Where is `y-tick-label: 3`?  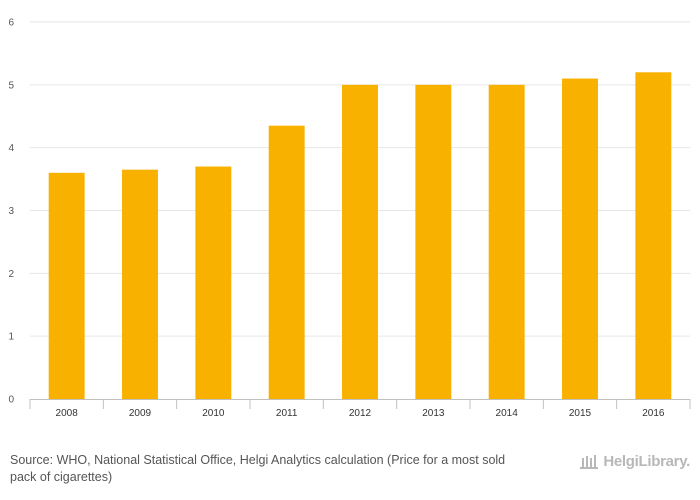
y-tick-label: 3 is located at coordinates (11, 211).